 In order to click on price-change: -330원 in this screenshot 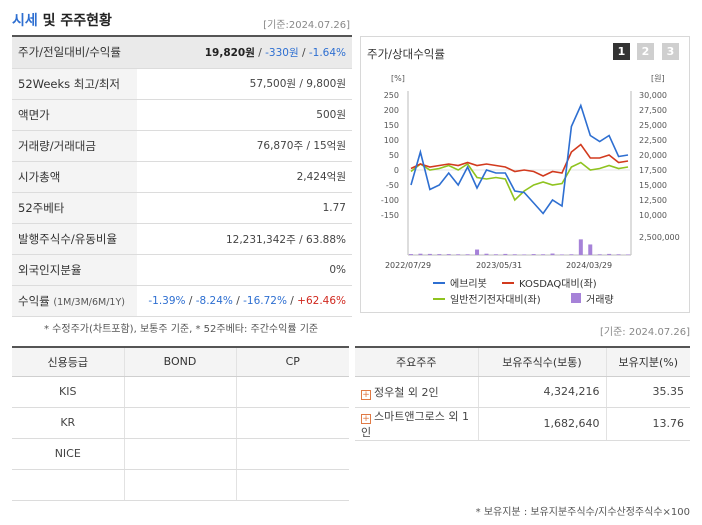, I will do `click(282, 52)`.